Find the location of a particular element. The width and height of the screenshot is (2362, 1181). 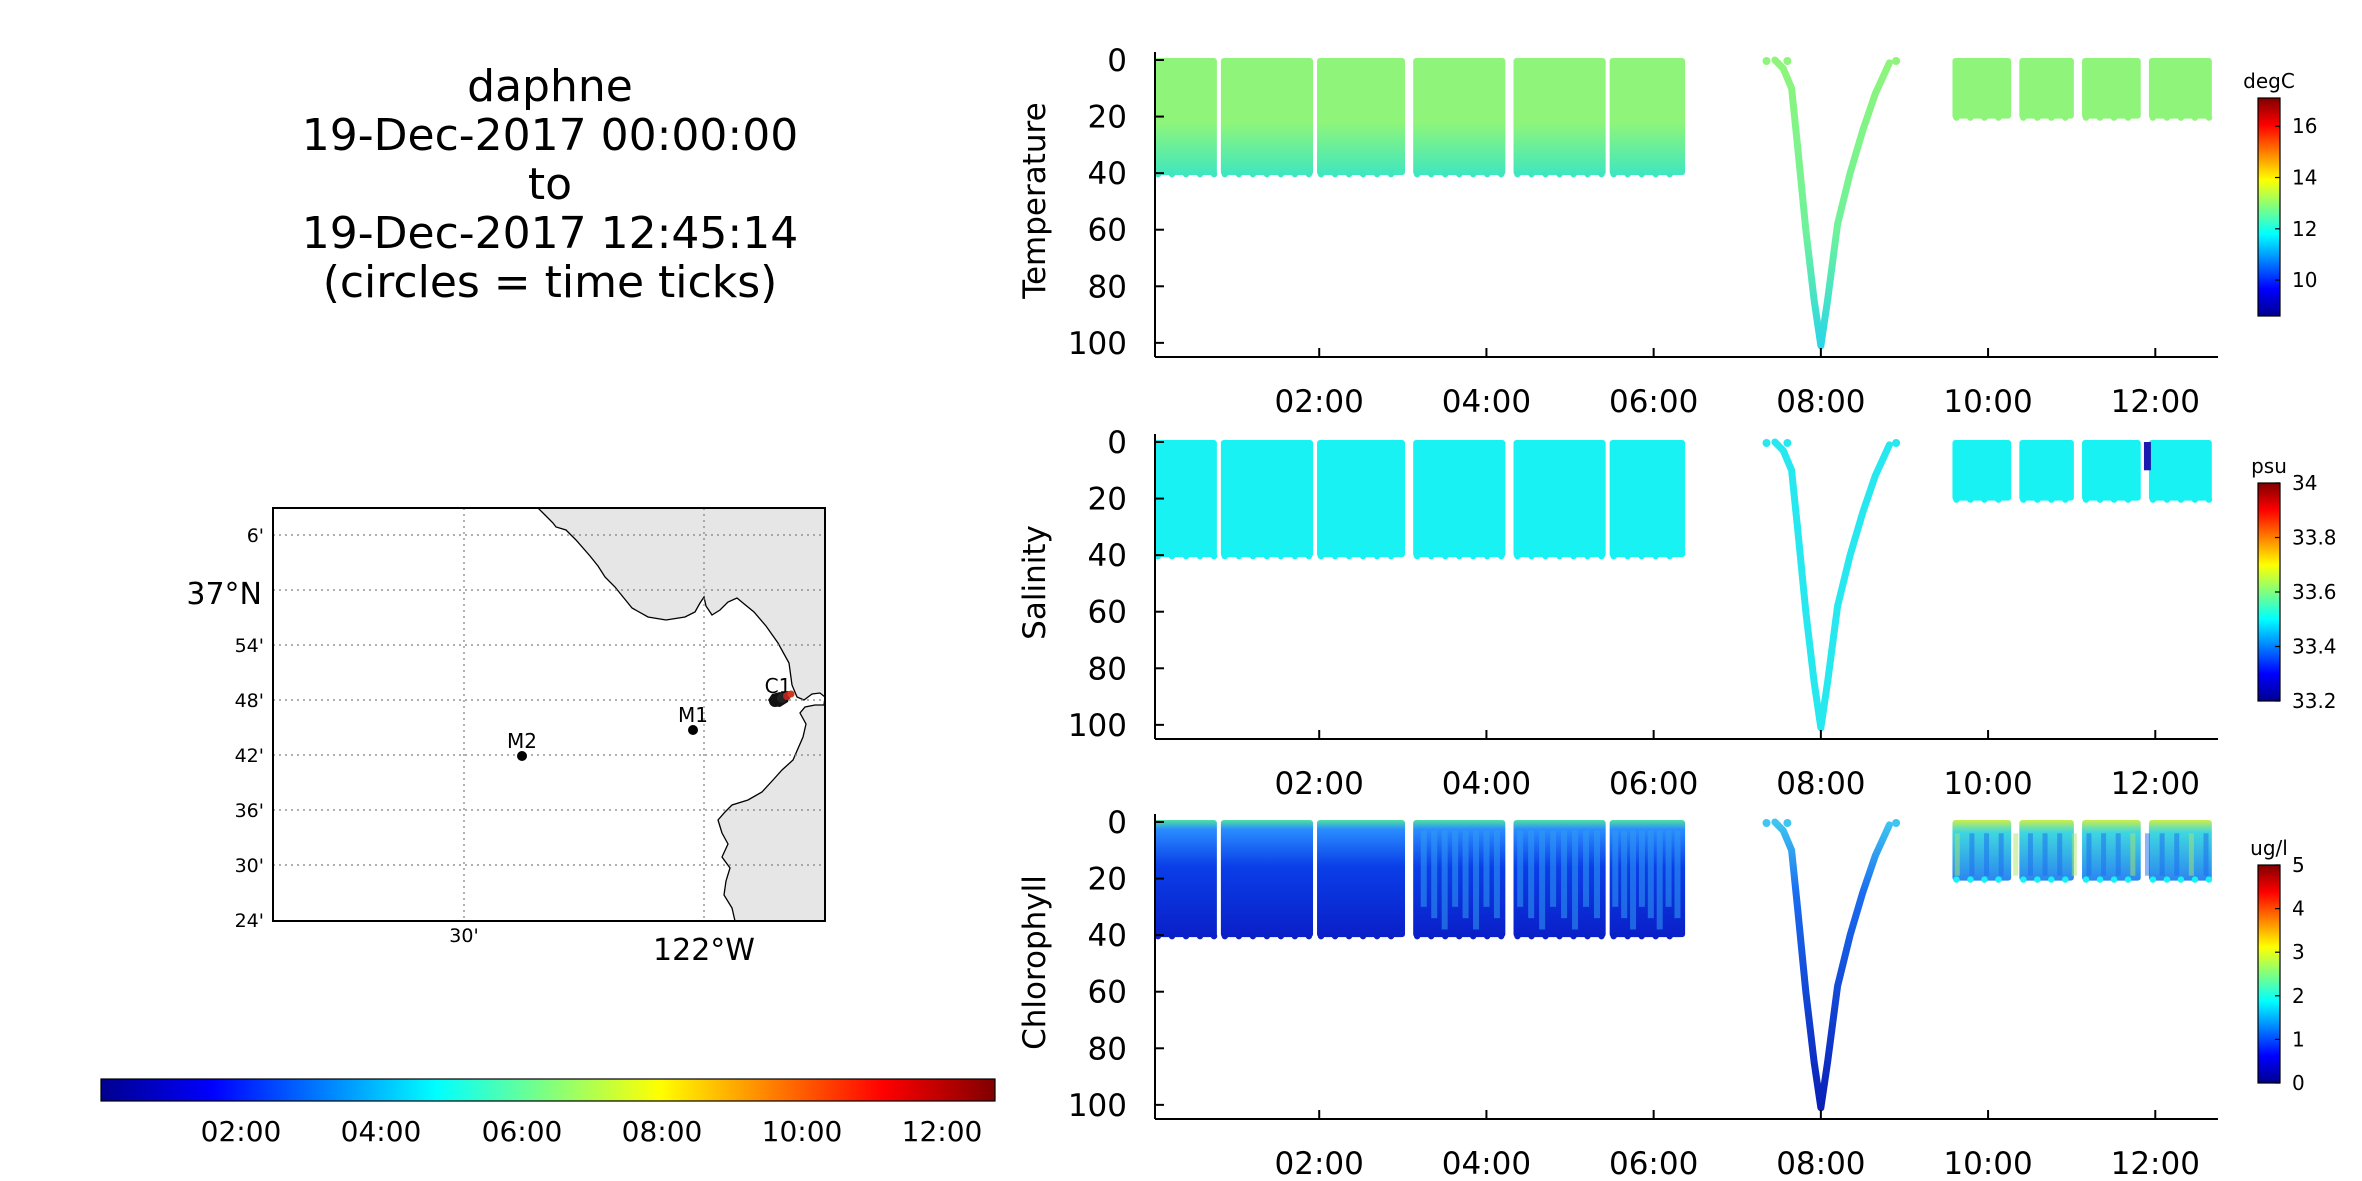

map-land is located at coordinates (681, 714).